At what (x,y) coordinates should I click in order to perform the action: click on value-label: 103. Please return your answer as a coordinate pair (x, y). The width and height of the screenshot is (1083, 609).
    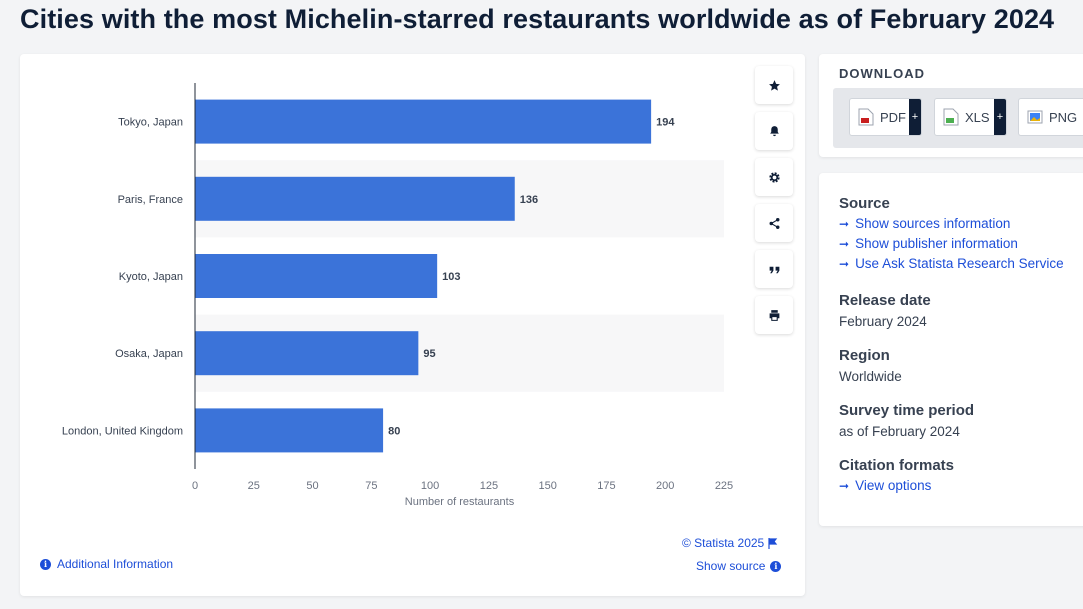
    Looking at the image, I should click on (451, 277).